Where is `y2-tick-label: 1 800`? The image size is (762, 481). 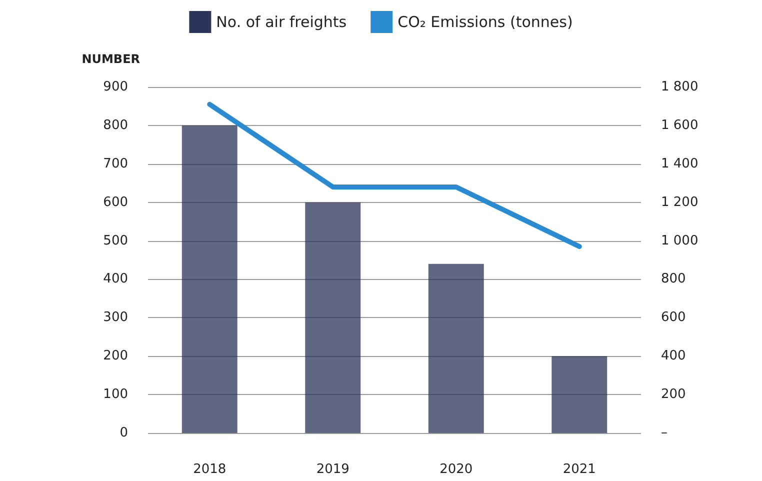
y2-tick-label: 1 800 is located at coordinates (679, 87).